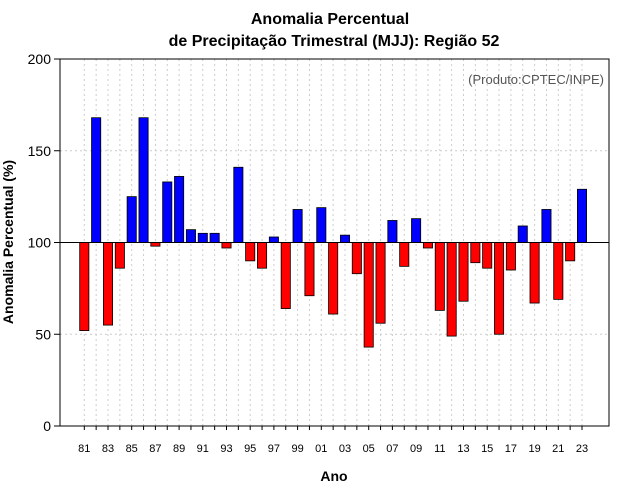  I want to click on bar-81: 81: 52, so click(84, 286).